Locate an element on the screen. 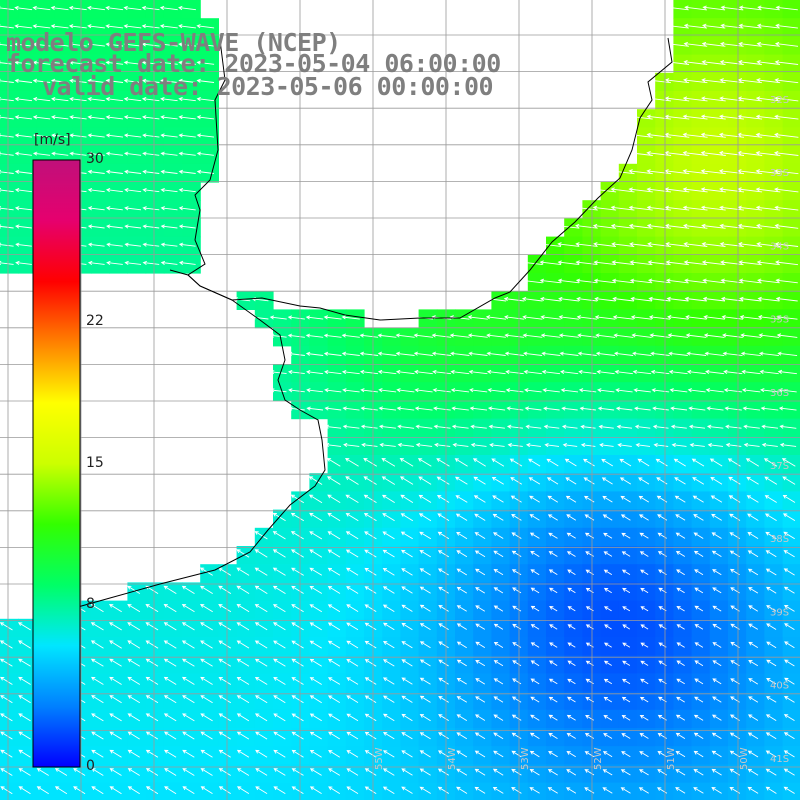 This screenshot has width=800, height=800. colorbar-unit: [m/s] is located at coordinates (52, 140).